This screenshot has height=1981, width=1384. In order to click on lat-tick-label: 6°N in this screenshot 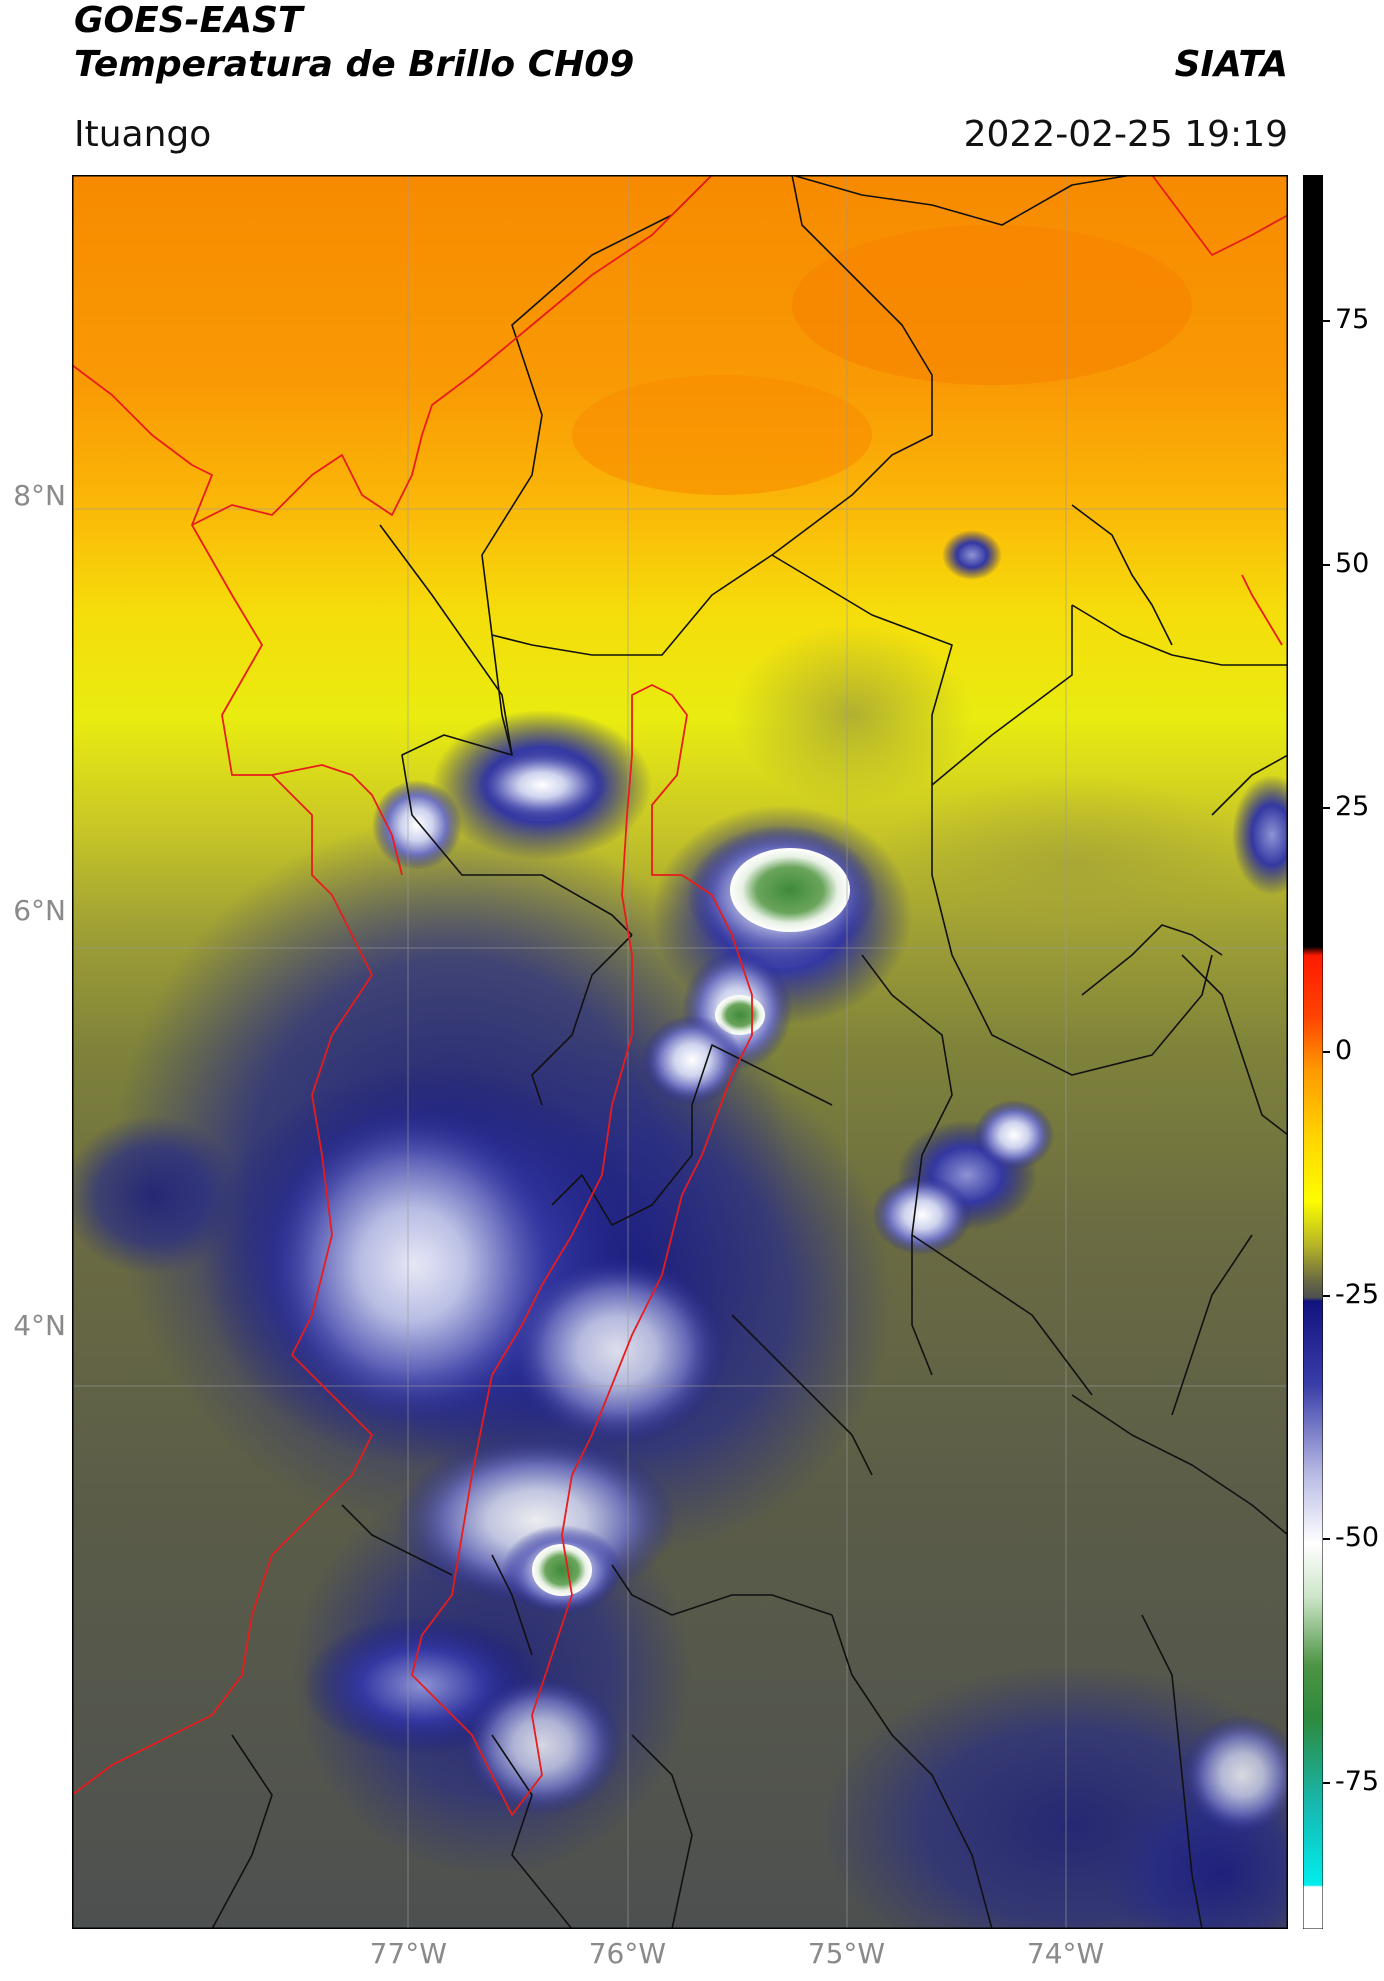, I will do `click(39, 910)`.